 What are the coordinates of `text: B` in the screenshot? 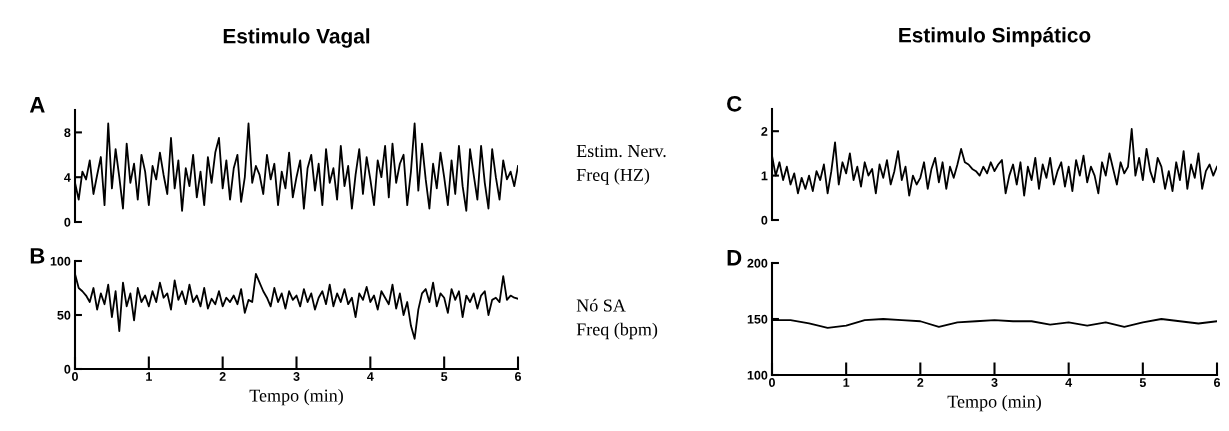 It's located at (37, 256).